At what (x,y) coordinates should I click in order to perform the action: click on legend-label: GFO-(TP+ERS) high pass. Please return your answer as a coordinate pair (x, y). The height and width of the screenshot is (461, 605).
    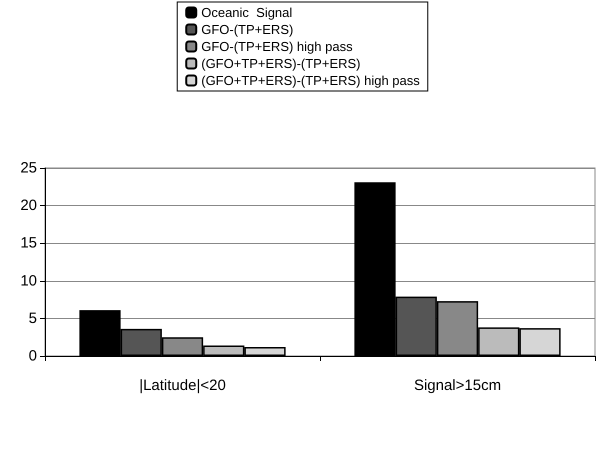
    Looking at the image, I should click on (277, 46).